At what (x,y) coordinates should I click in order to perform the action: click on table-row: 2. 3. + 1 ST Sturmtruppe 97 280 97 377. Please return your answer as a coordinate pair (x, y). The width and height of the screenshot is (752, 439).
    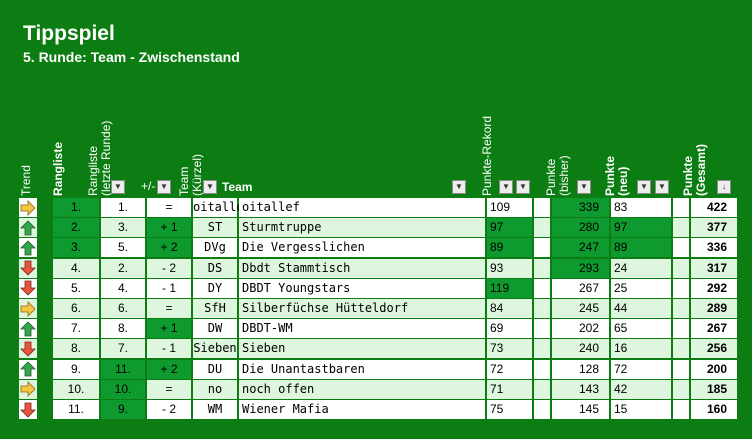
    Looking at the image, I should click on (378, 228).